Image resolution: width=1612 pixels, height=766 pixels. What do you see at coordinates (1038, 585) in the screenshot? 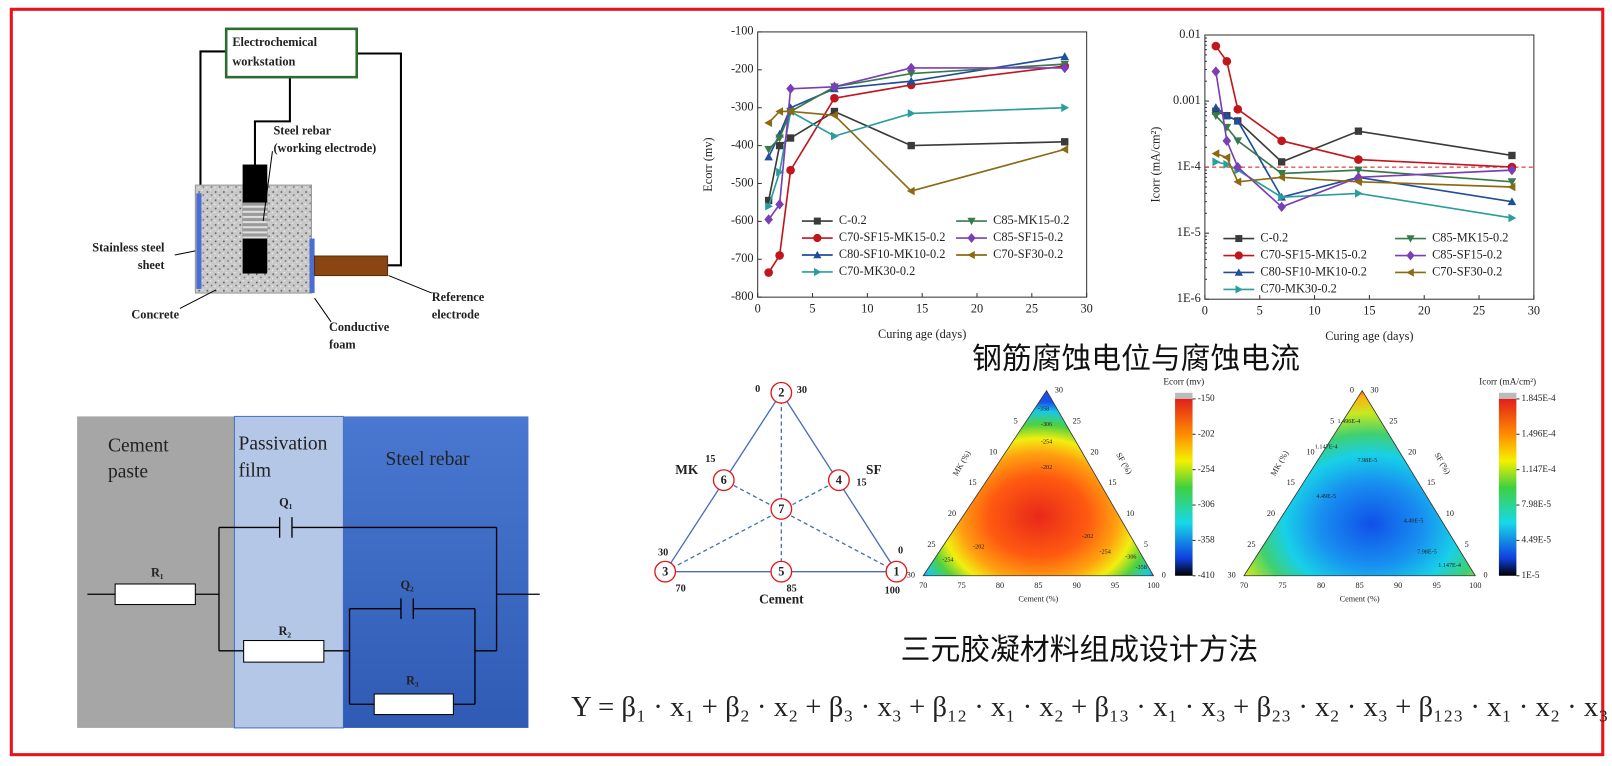
I see `tick-label: 85` at bounding box center [1038, 585].